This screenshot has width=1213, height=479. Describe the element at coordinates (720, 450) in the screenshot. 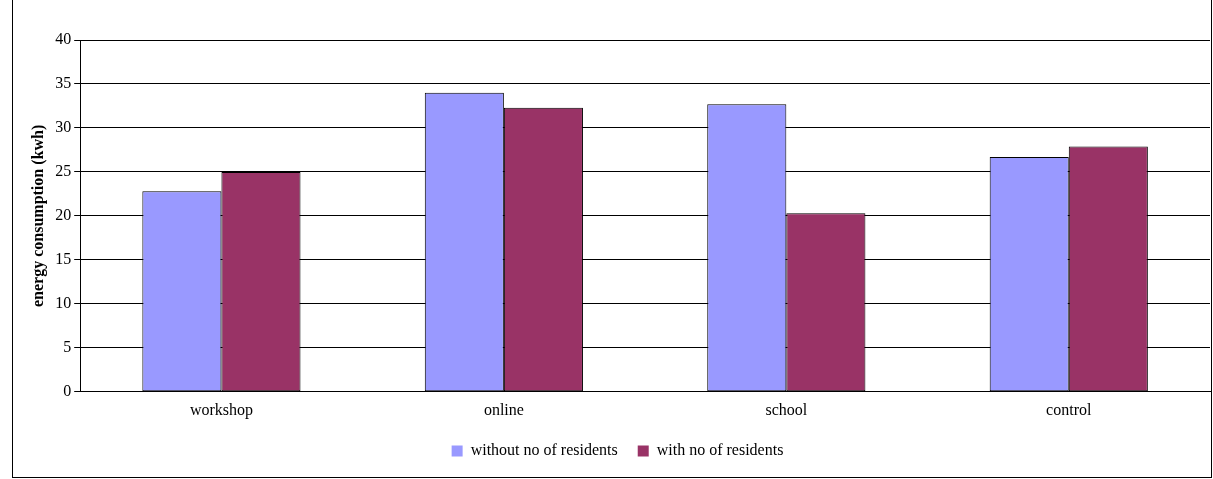

I see `legend-label: with no of residents` at that location.